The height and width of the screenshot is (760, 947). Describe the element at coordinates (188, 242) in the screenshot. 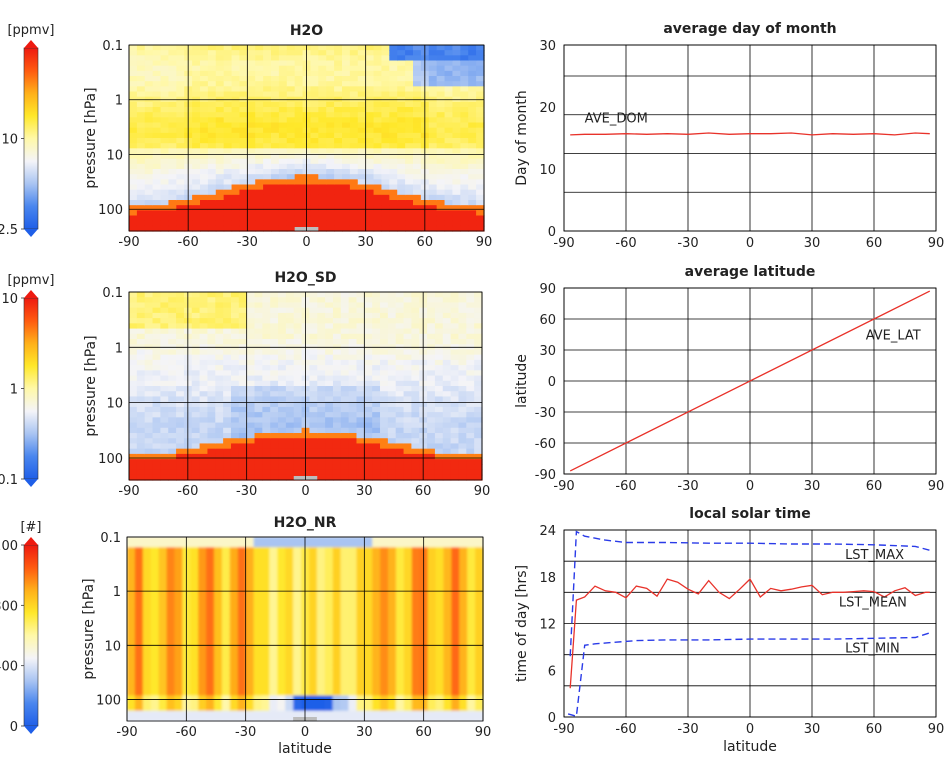

I see `x-tick-label: -60` at that location.